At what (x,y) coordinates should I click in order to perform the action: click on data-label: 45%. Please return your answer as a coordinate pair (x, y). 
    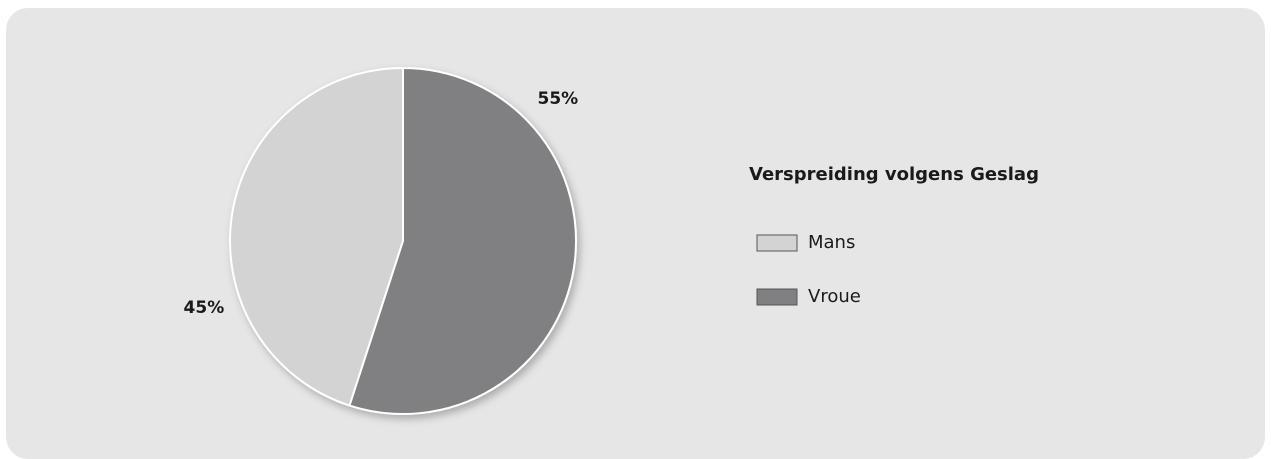
    Looking at the image, I should click on (204, 308).